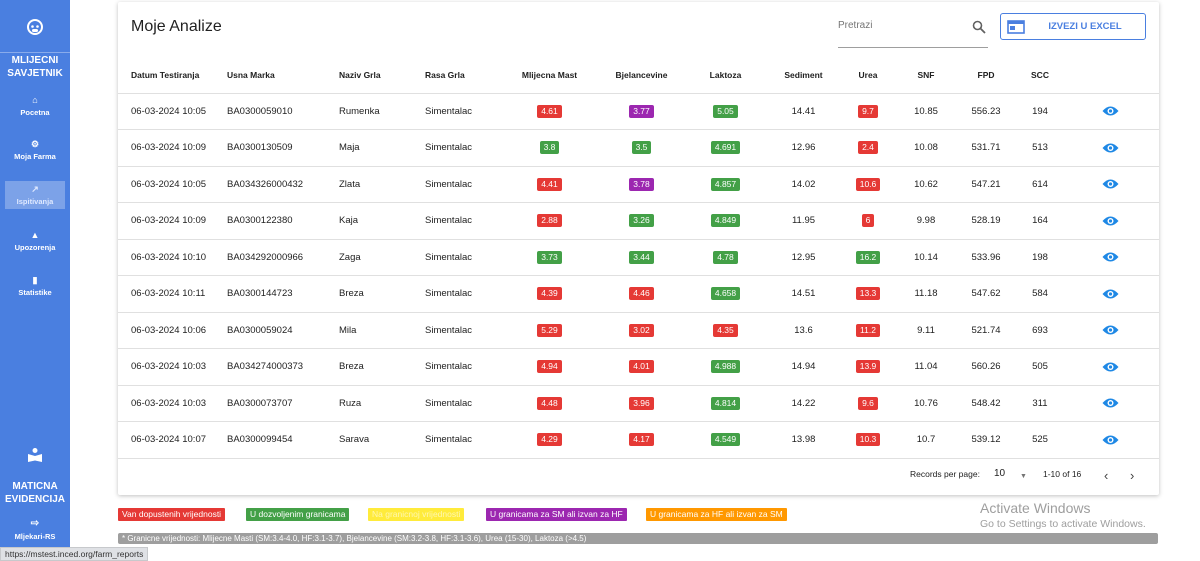 Image resolution: width=1200 pixels, height=561 pixels. Describe the element at coordinates (35, 156) in the screenshot. I see `sidebar-item-label: Moja Farma` at that location.